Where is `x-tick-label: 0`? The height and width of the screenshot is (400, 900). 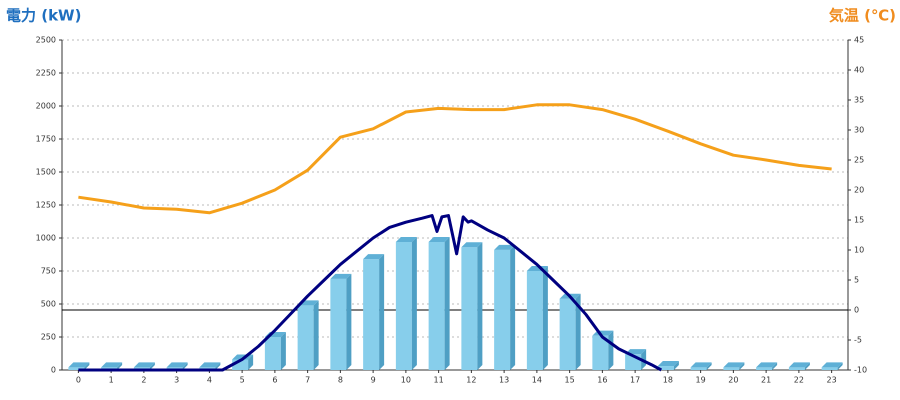
x-tick-label: 0 is located at coordinates (78, 380).